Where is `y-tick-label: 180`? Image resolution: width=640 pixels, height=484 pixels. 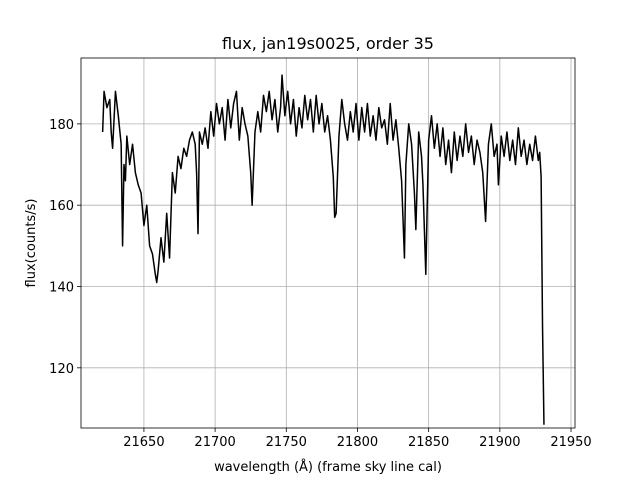
y-tick-label: 180 is located at coordinates (61, 125).